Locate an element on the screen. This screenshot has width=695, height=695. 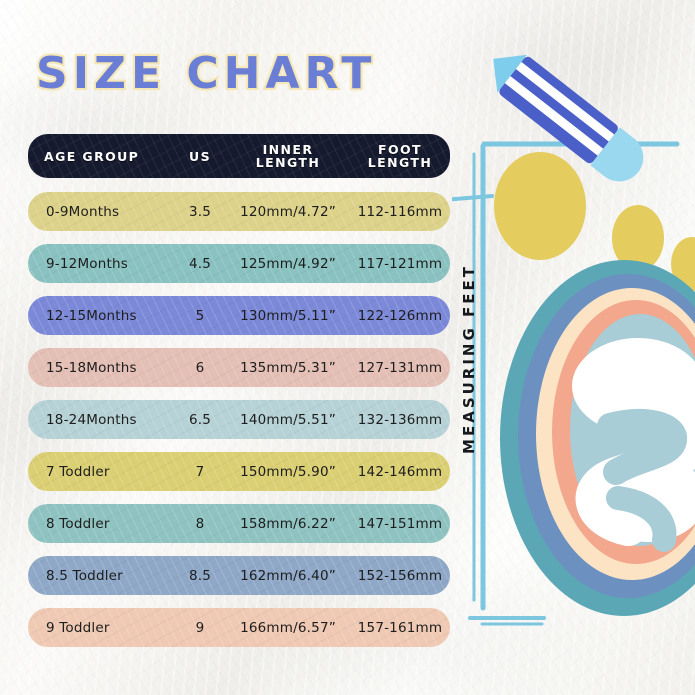
toe-second-icon is located at coordinates (638, 238).